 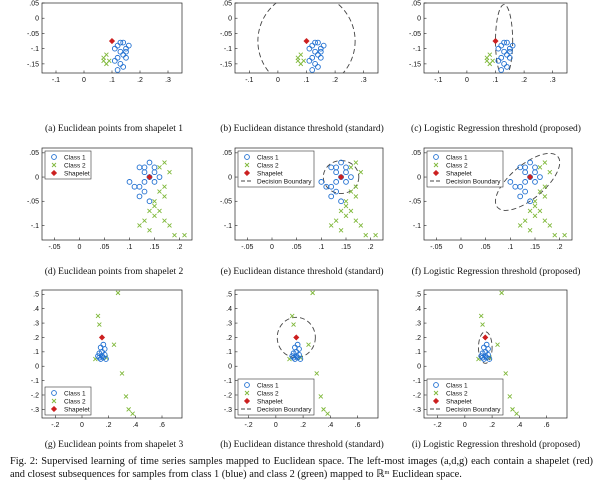 What do you see at coordinates (228, 395) in the screenshot?
I see `y-tick-label: -.2` at bounding box center [228, 395].